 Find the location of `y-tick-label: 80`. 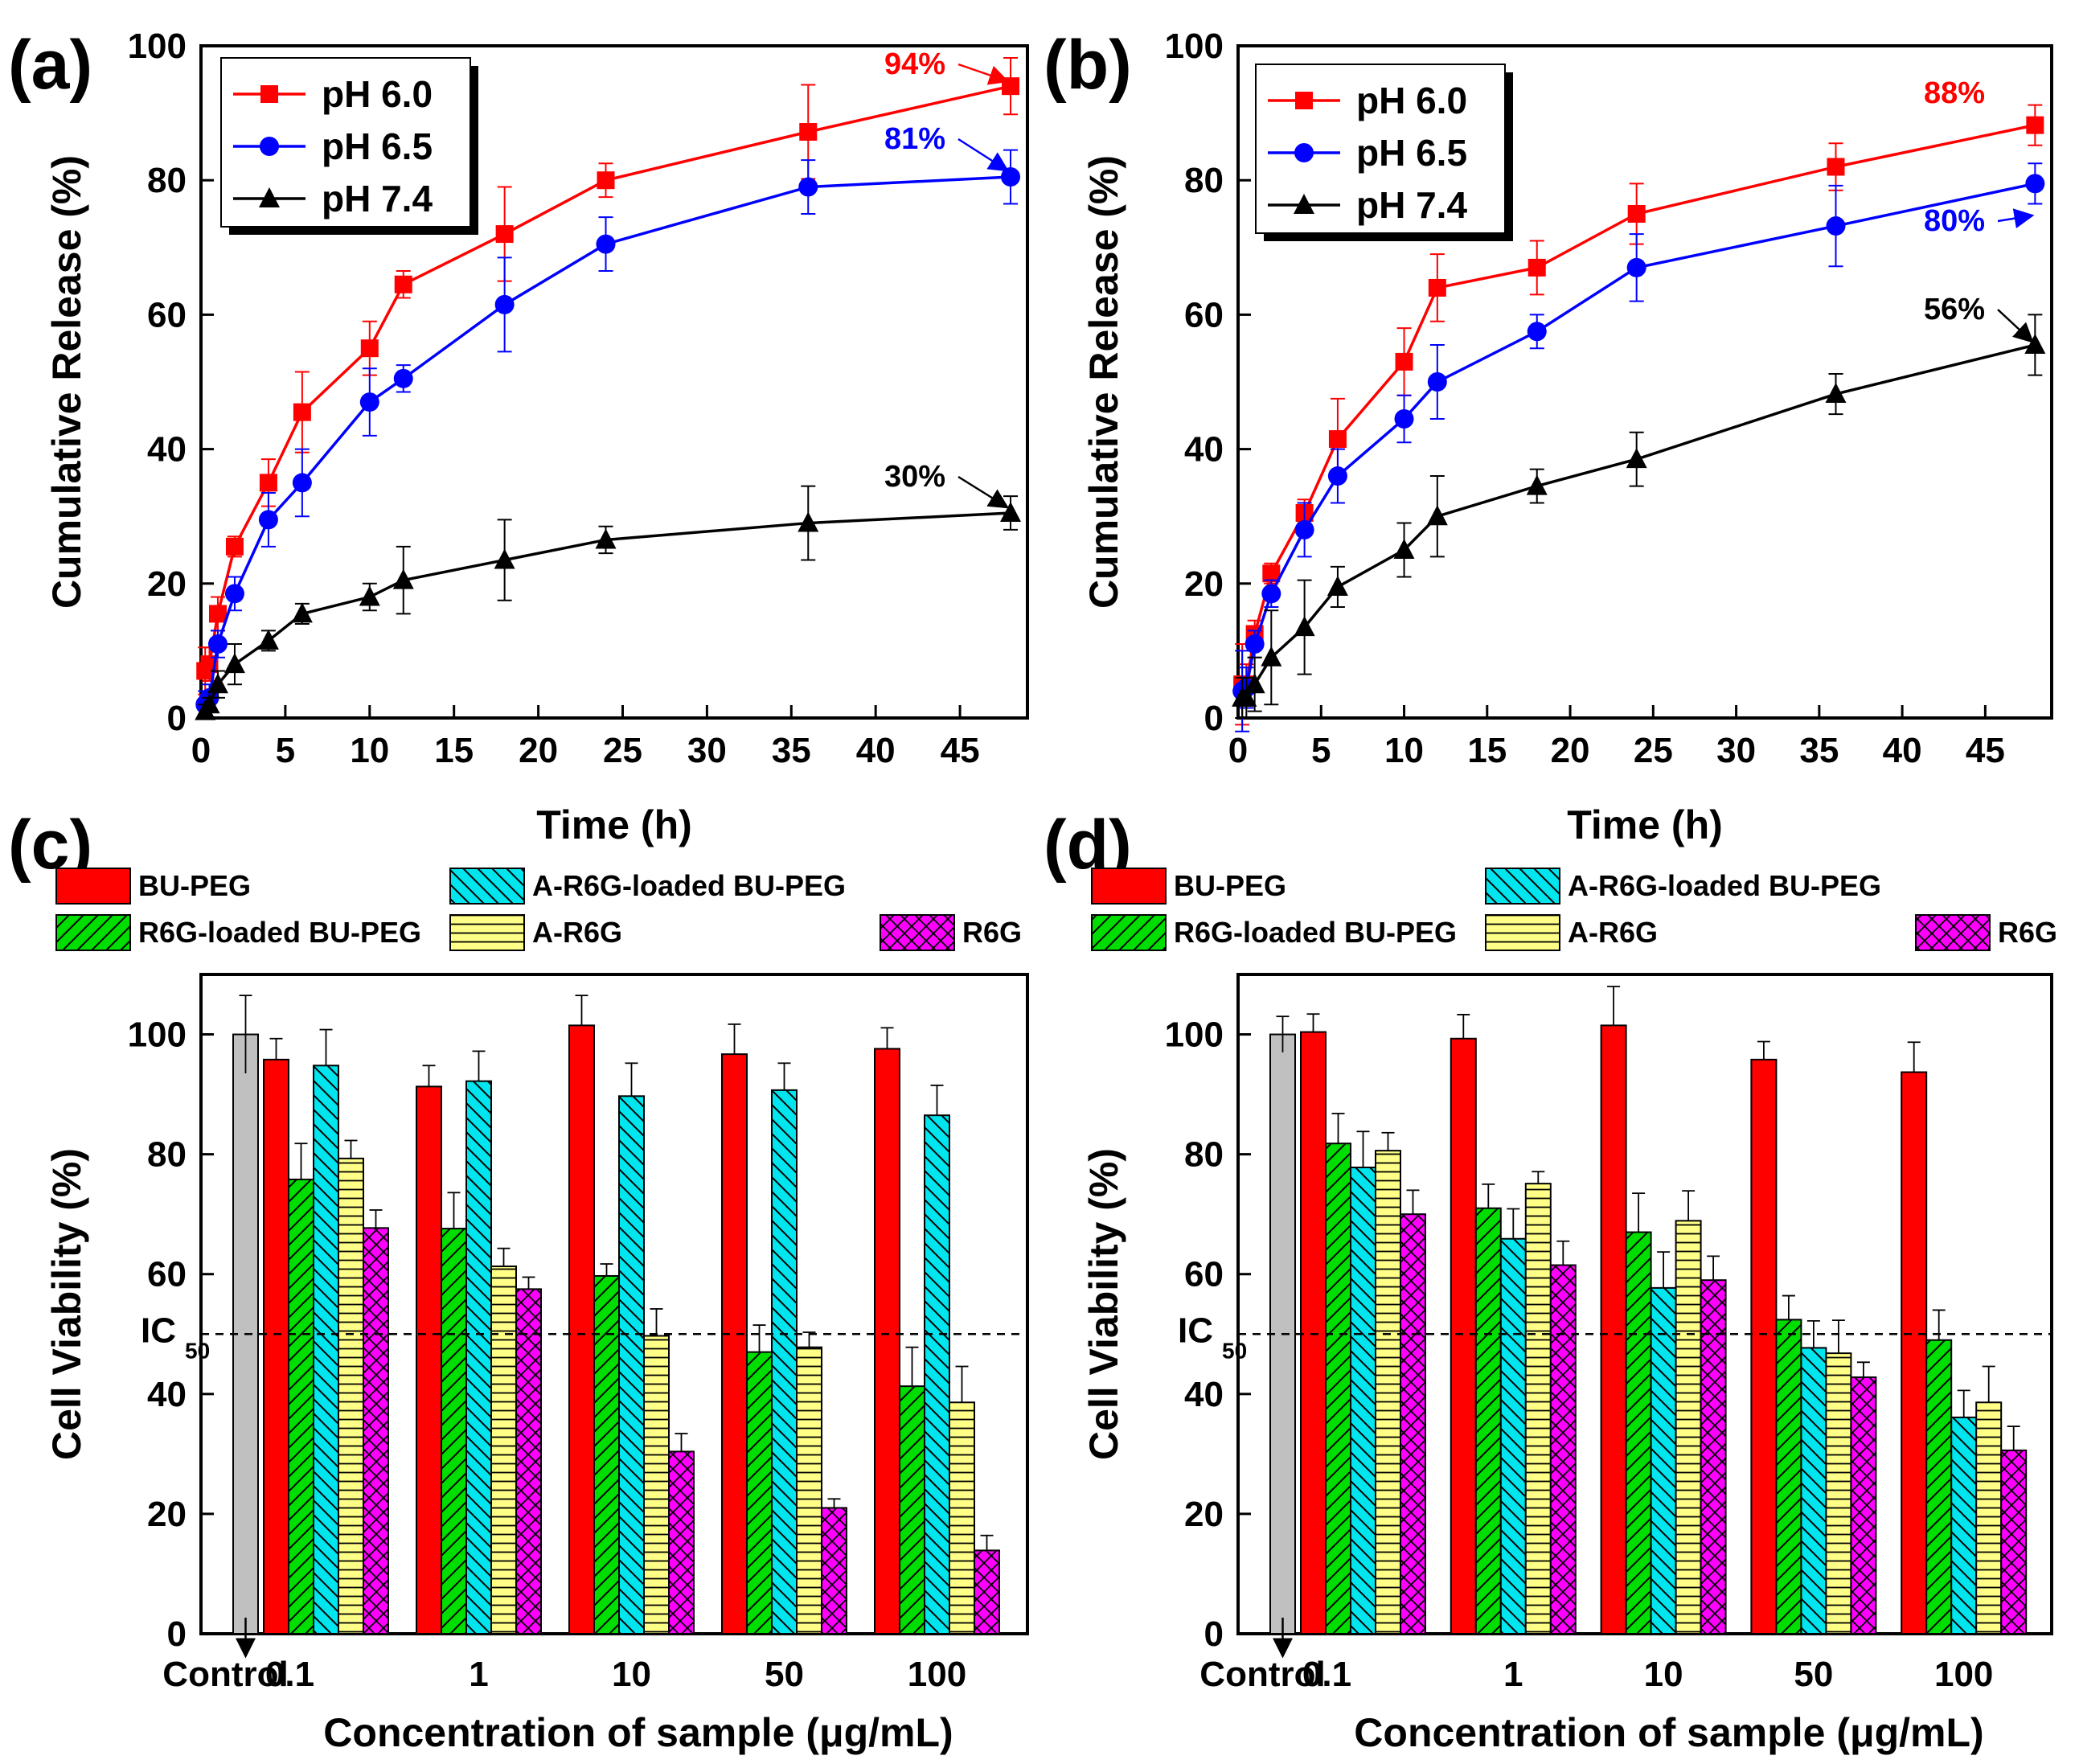

y-tick-label: 80 is located at coordinates (167, 180).